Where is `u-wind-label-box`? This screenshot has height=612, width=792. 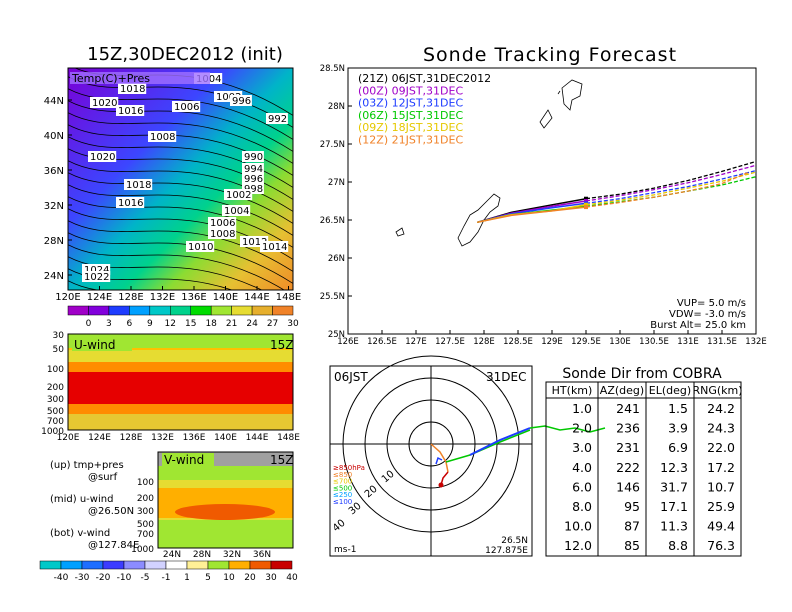 u-wind-label-box is located at coordinates (102, 344).